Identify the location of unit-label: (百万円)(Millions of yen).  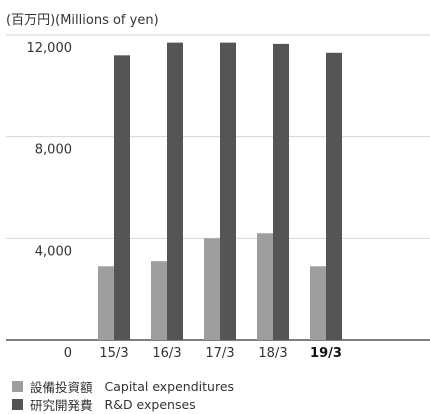
(82, 20).